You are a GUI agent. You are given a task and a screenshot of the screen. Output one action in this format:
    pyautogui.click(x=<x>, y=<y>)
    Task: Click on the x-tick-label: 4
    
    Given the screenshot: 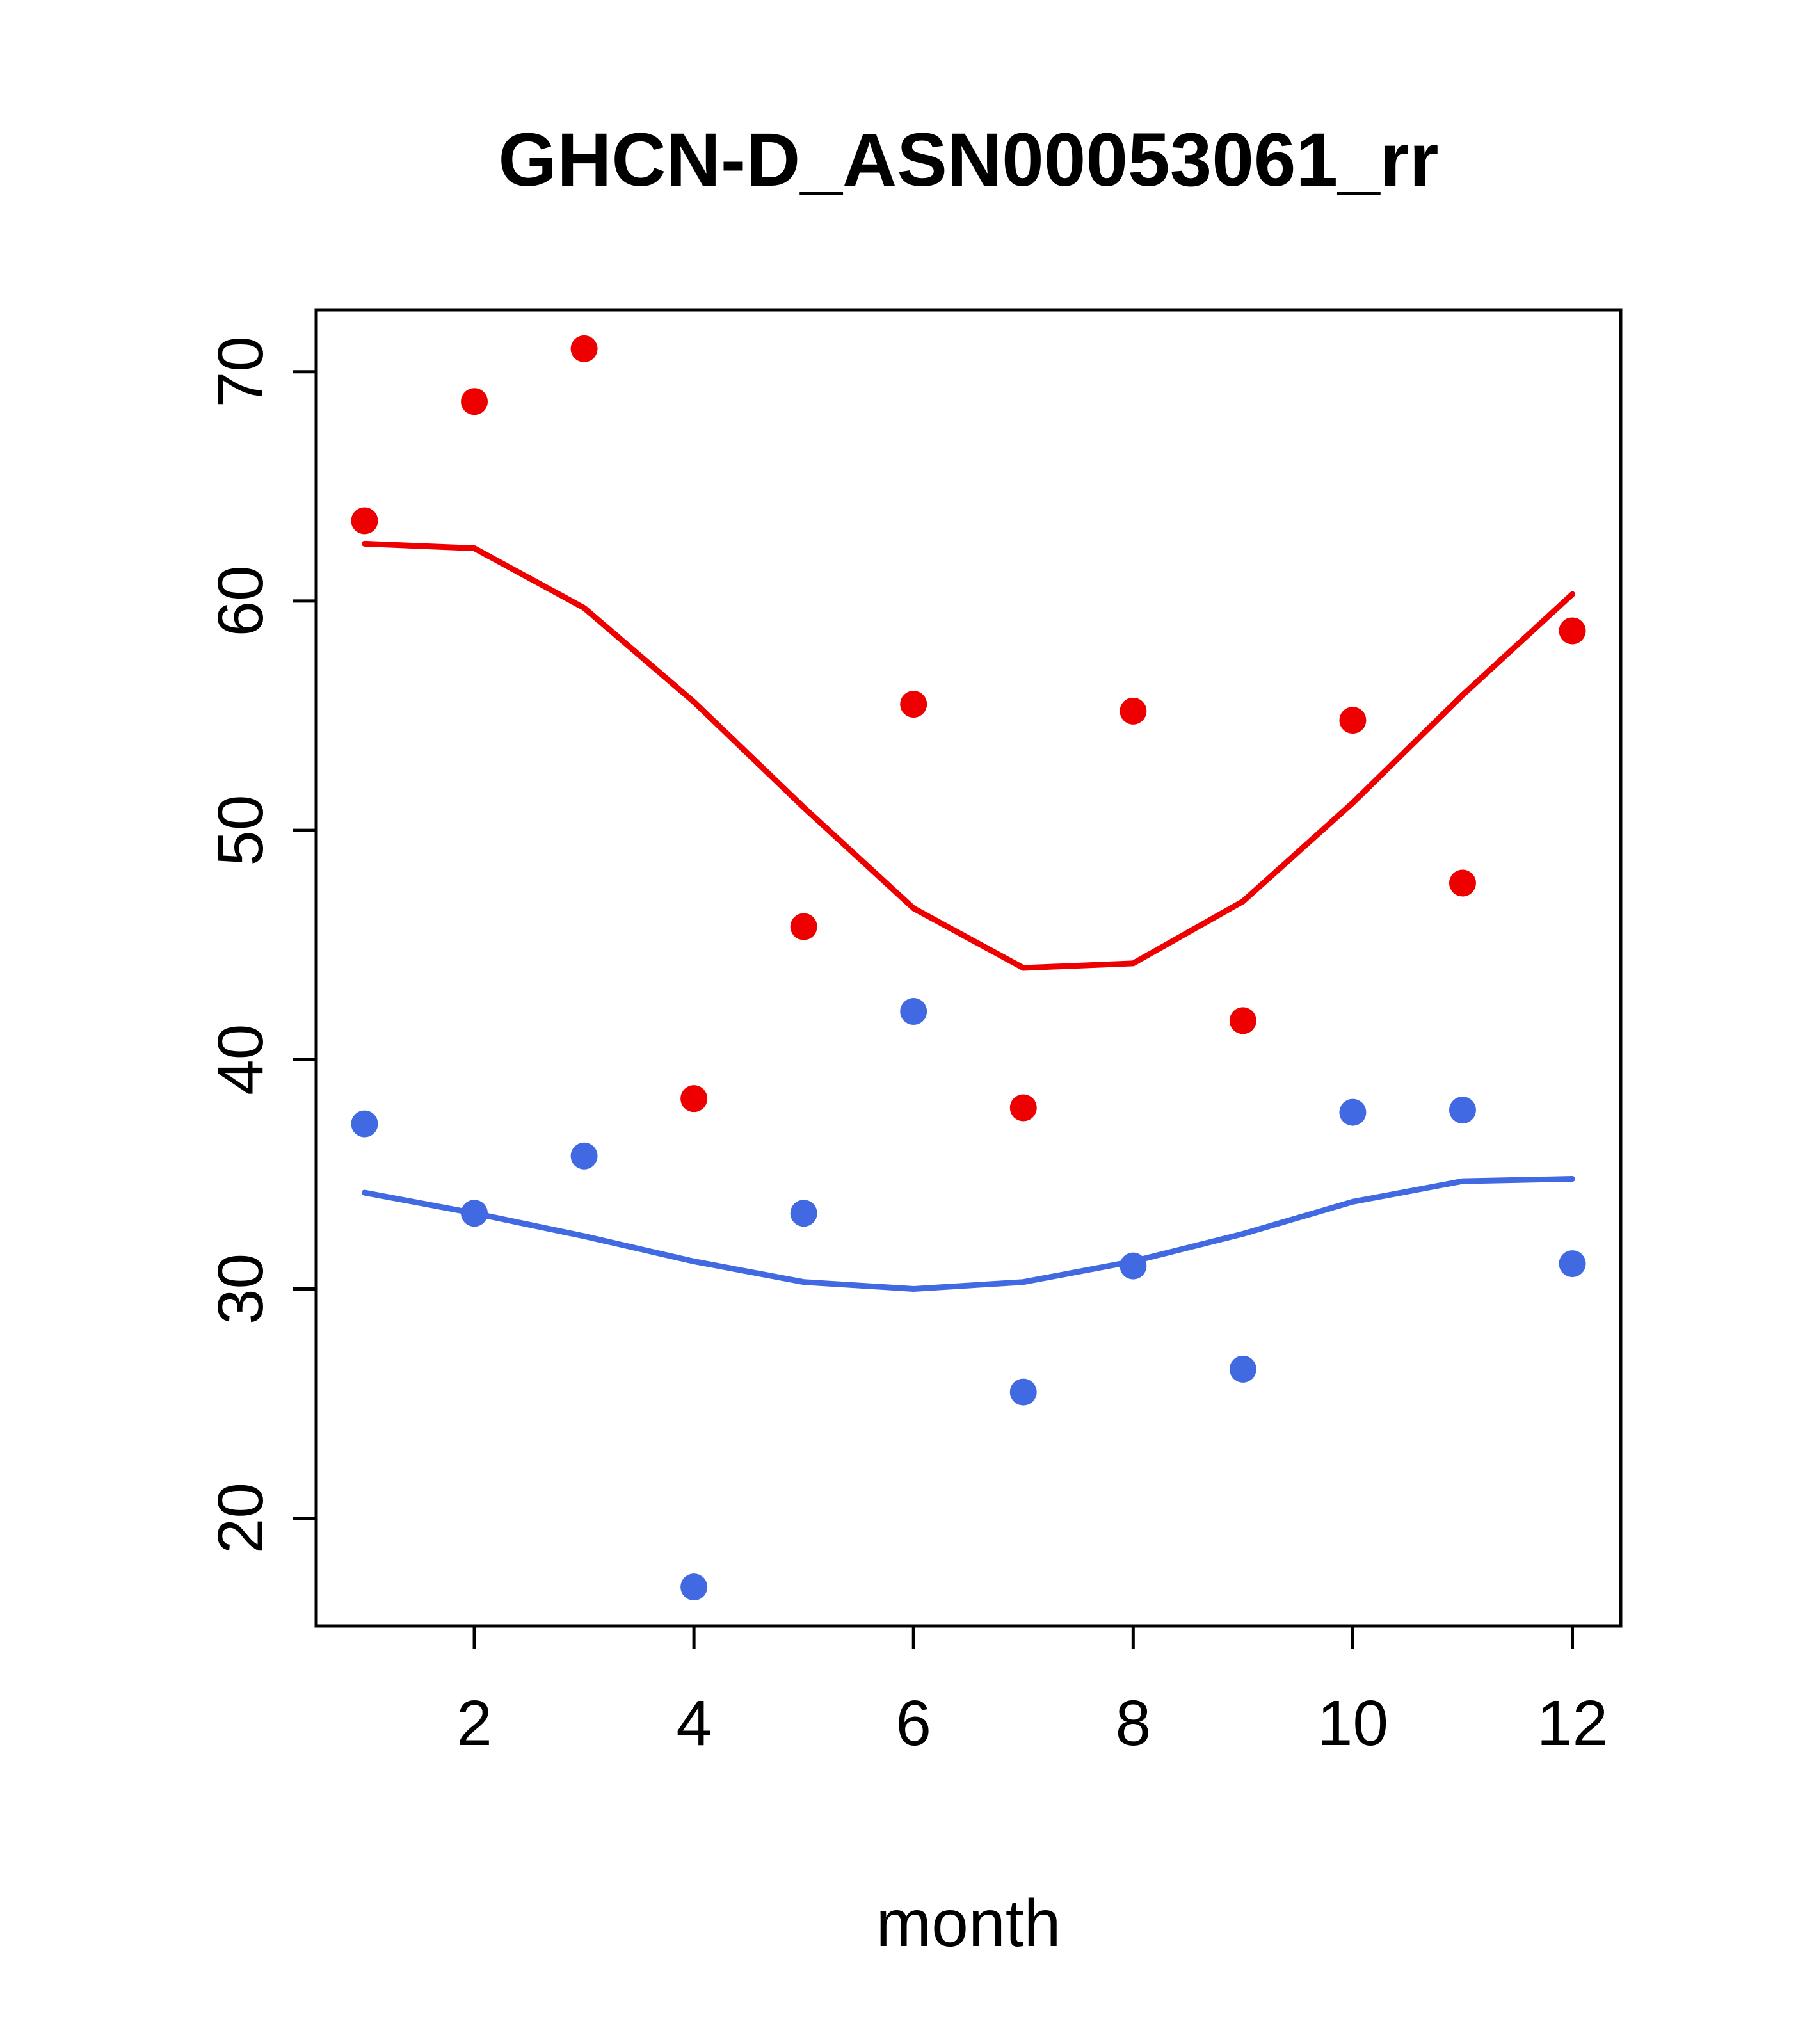 What is the action you would take?
    pyautogui.click(x=694, y=1723)
    